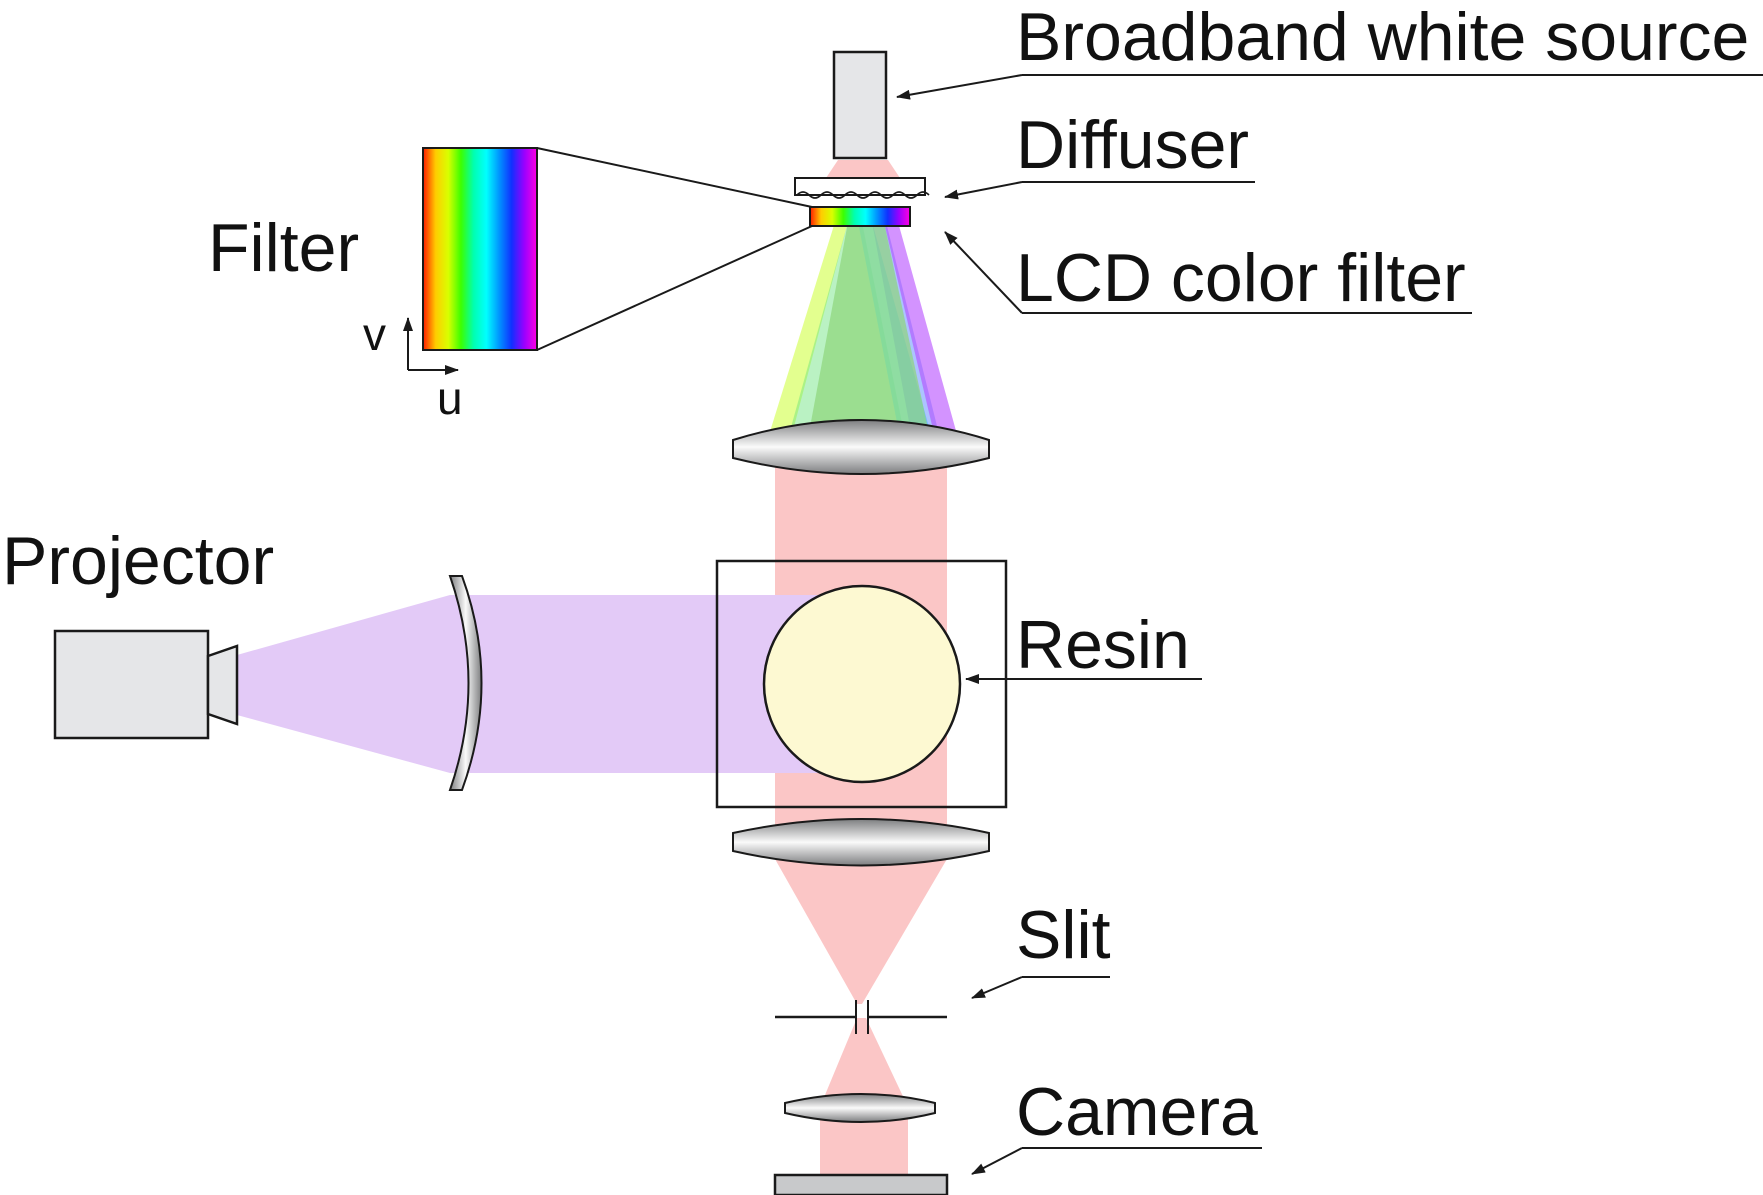 This screenshot has height=1195, width=1763. What do you see at coordinates (138, 561) in the screenshot?
I see `label-projector: Projector` at bounding box center [138, 561].